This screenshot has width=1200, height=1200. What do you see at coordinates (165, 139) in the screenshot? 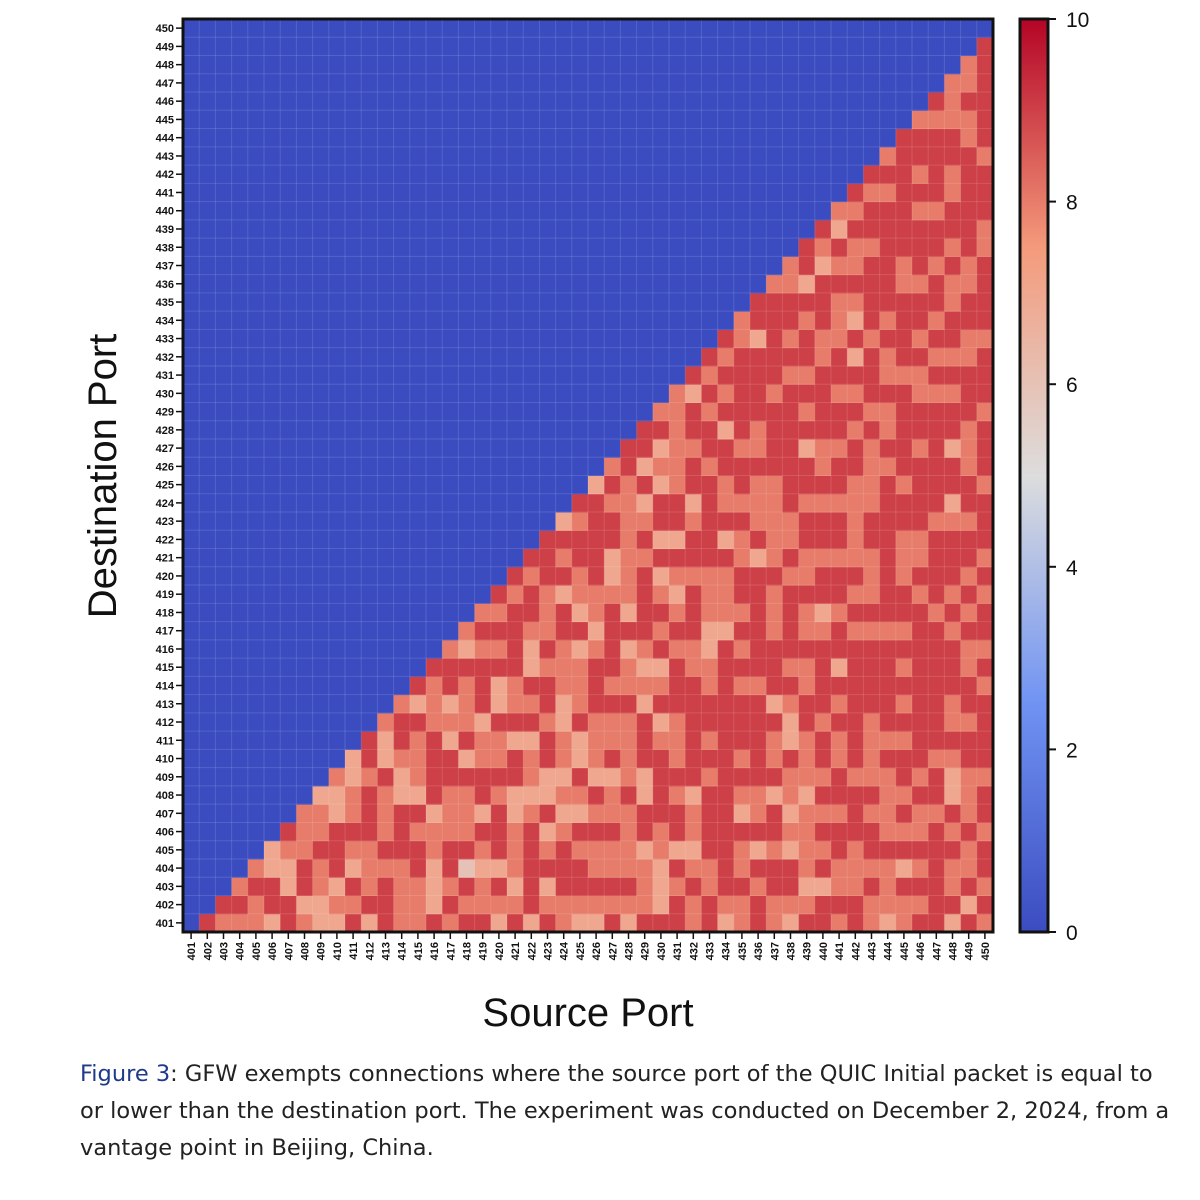
I see `y-tick-label: 444` at bounding box center [165, 139].